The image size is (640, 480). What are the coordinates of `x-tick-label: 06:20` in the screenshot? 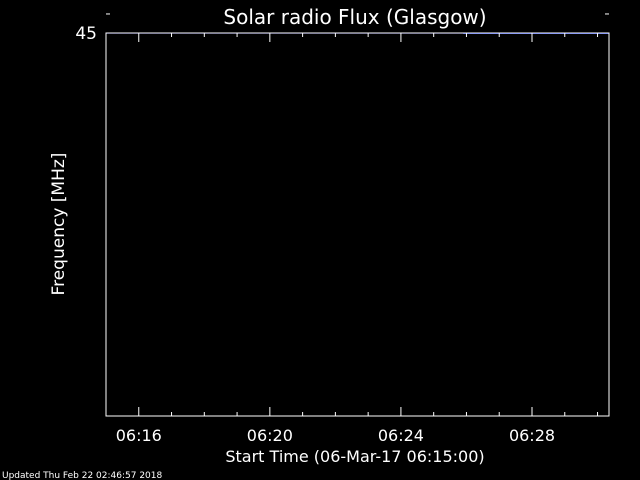 It's located at (270, 435).